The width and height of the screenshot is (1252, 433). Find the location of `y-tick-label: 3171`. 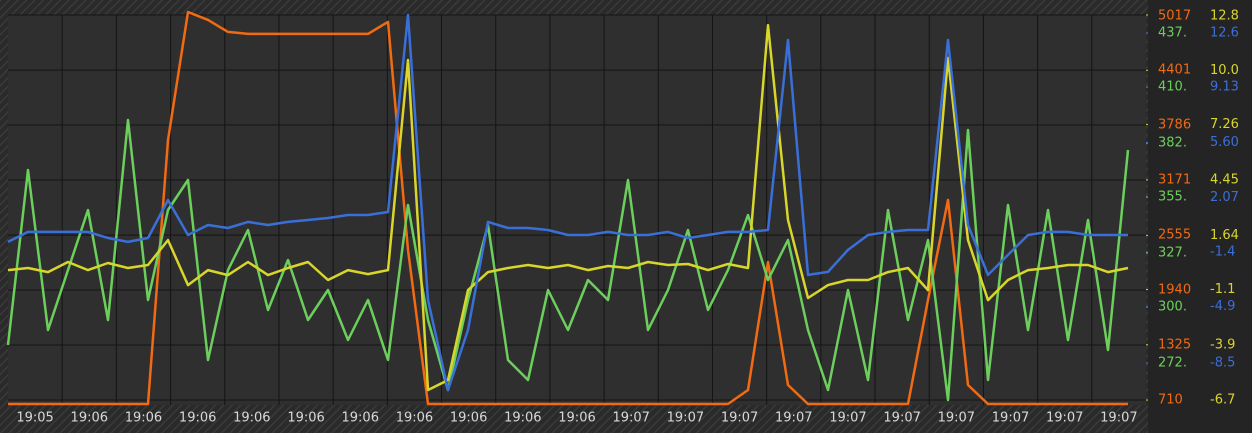

y-tick-label: 3171 is located at coordinates (1174, 180).